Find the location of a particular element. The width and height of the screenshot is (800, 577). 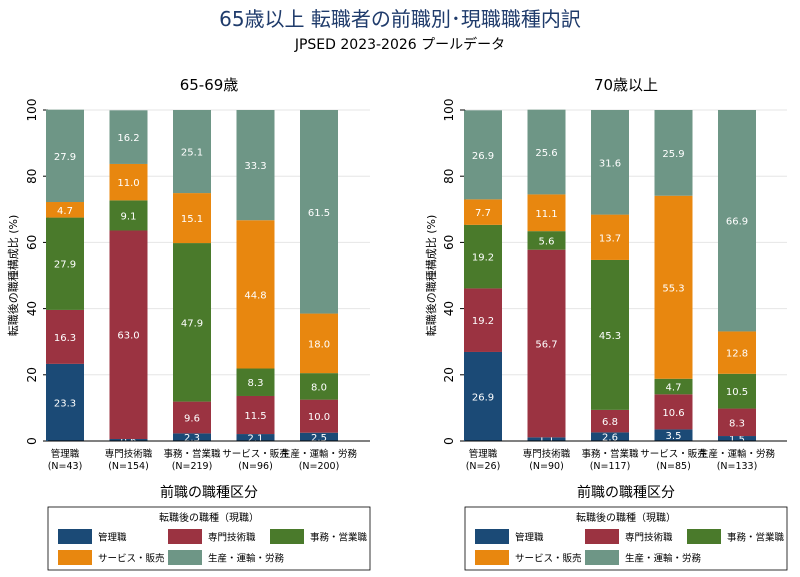

data-label: 10.6 is located at coordinates (673, 413).